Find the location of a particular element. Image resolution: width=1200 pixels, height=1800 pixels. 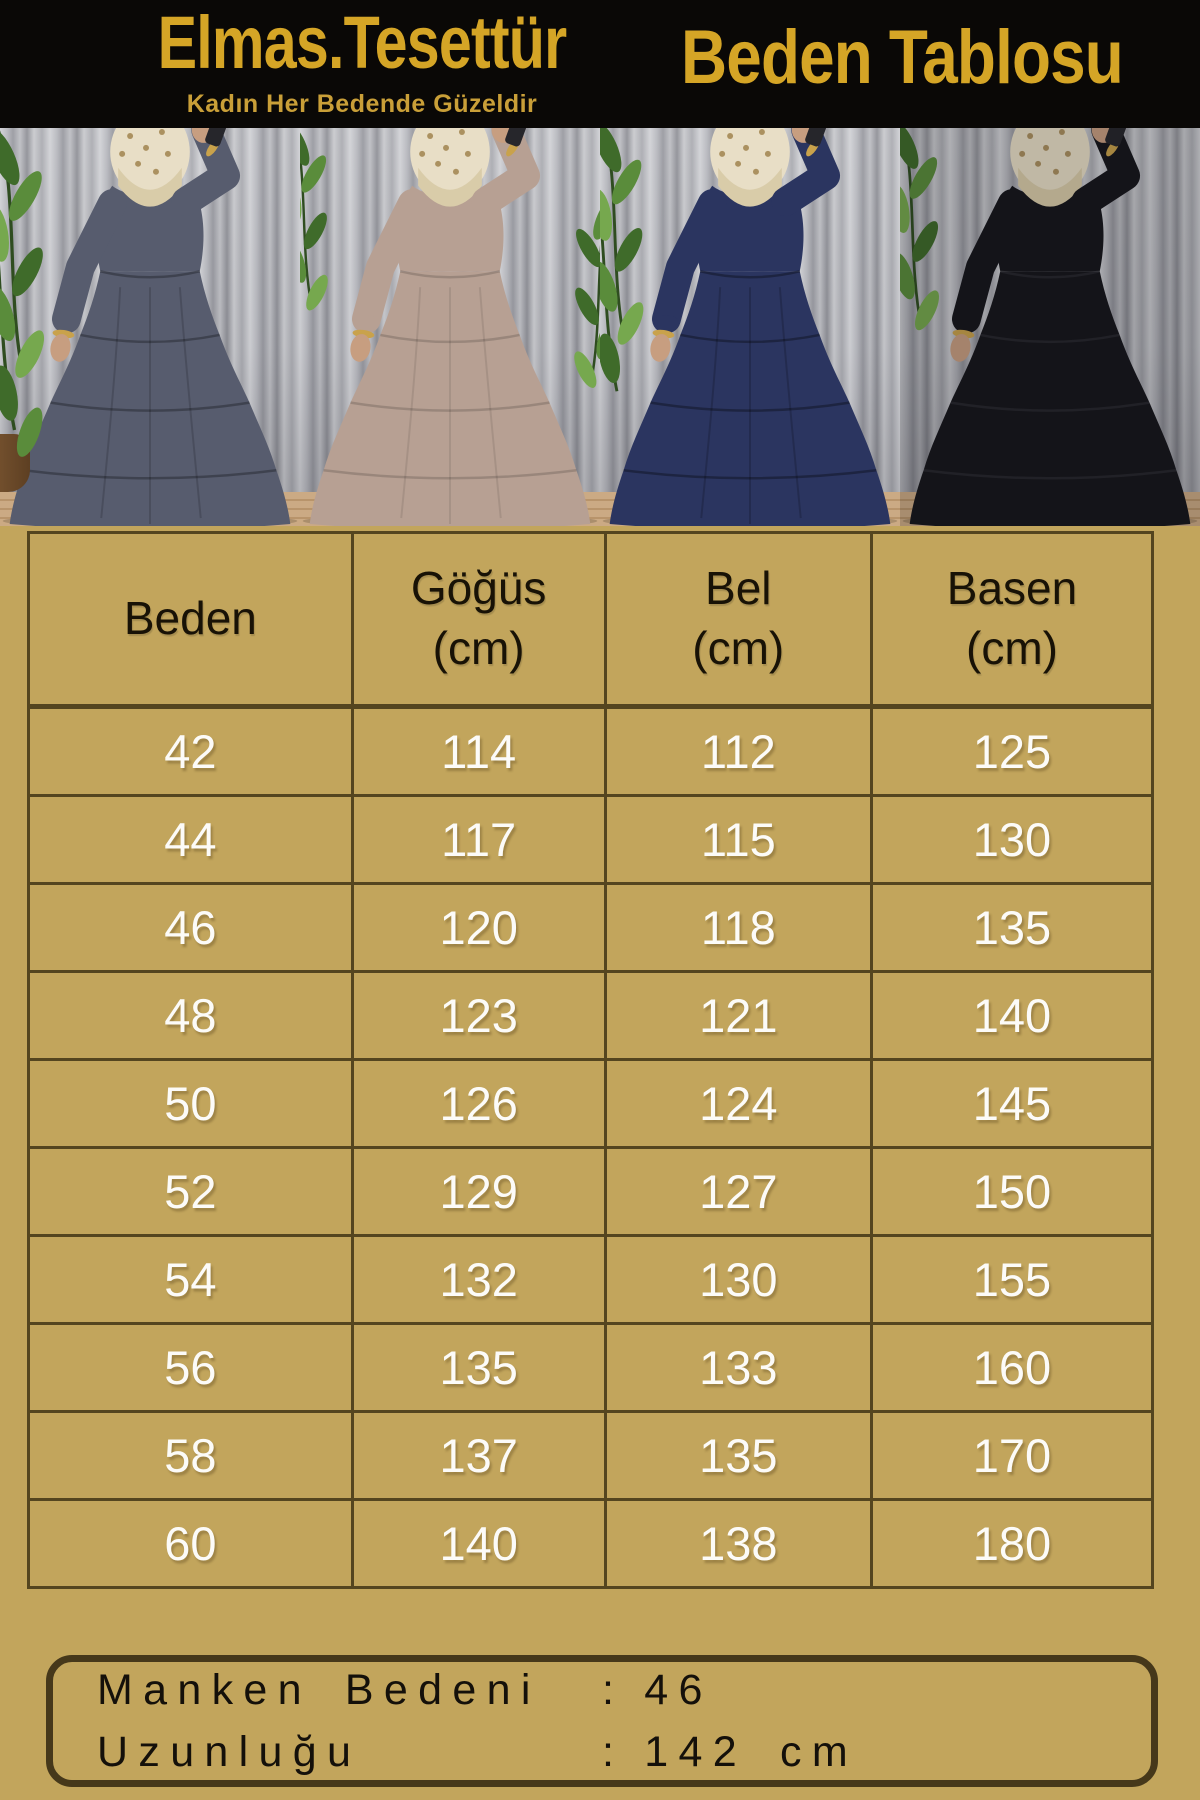

table-cell: 126 is located at coordinates (478, 1103).